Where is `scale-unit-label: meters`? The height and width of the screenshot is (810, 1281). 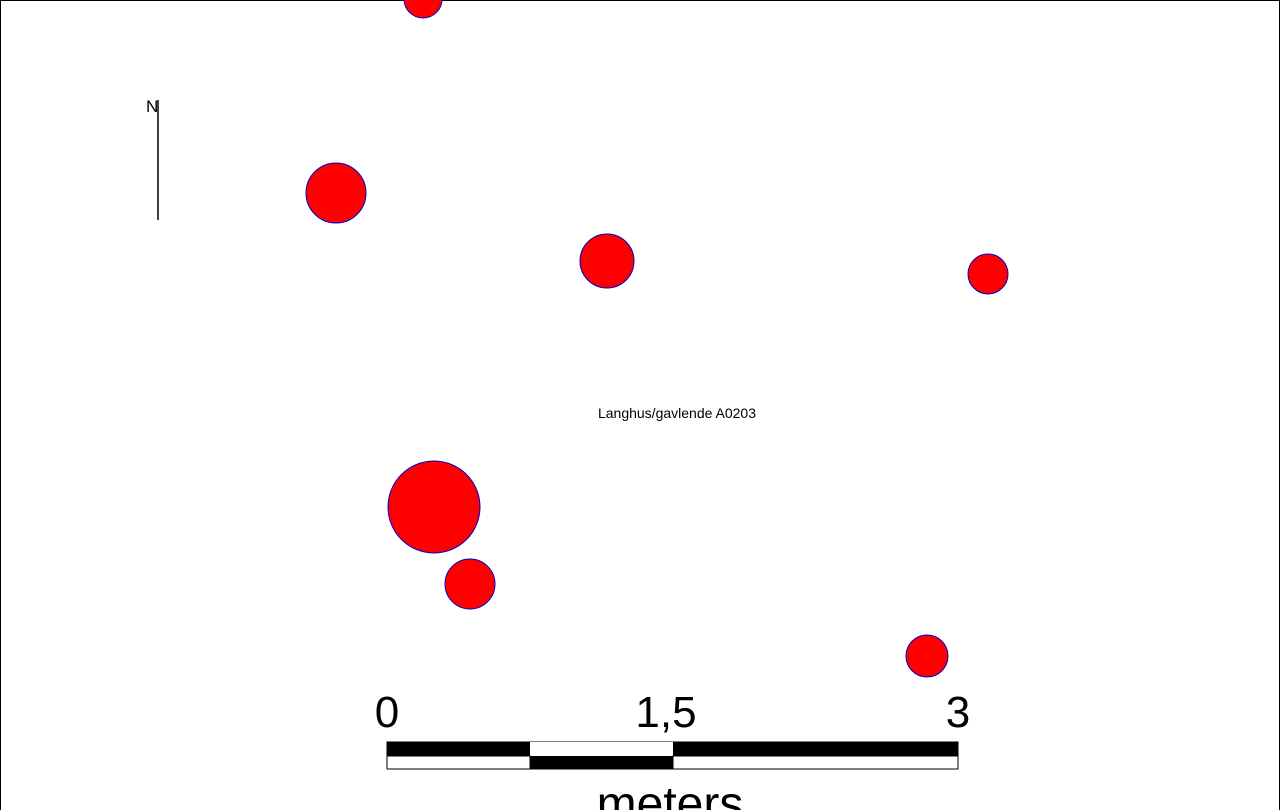 scale-unit-label: meters is located at coordinates (670, 794).